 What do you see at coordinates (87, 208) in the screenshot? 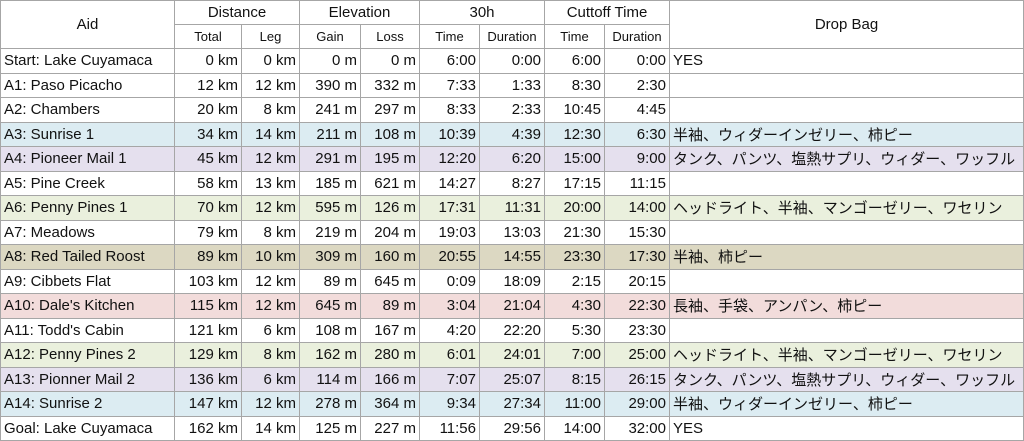
I see `table-cell: A6: Penny Pines 1` at bounding box center [87, 208].